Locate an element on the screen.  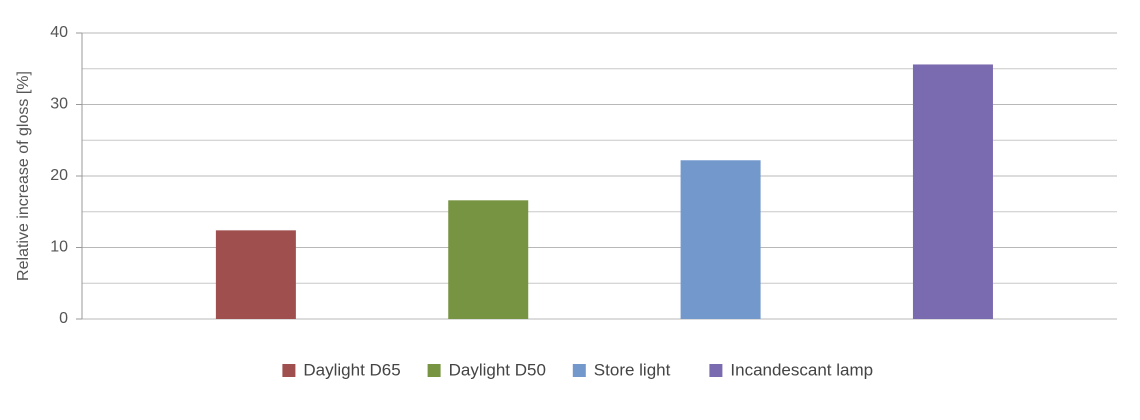
y-tick-label: 10 is located at coordinates (59, 247).